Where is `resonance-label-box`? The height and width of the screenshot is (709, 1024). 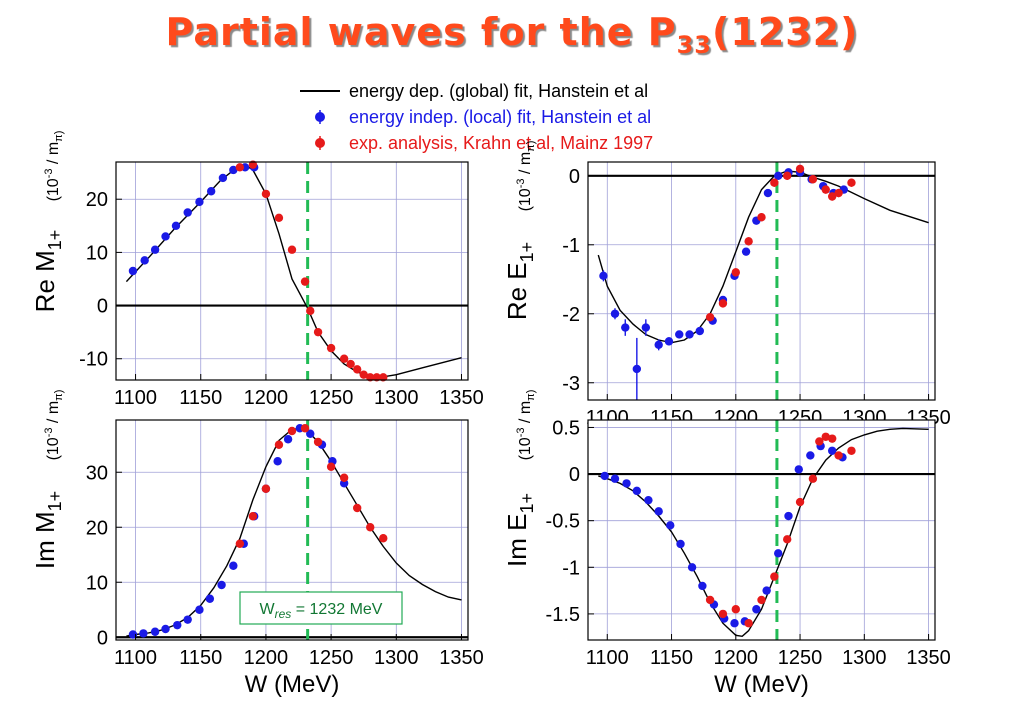 resonance-label-box is located at coordinates (321, 608).